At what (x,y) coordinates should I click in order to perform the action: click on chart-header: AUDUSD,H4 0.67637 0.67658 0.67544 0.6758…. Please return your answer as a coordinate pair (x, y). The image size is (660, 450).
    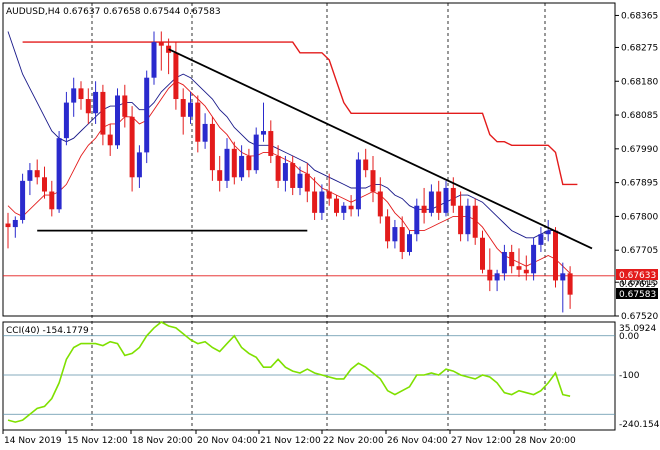
    Looking at the image, I should click on (113, 12).